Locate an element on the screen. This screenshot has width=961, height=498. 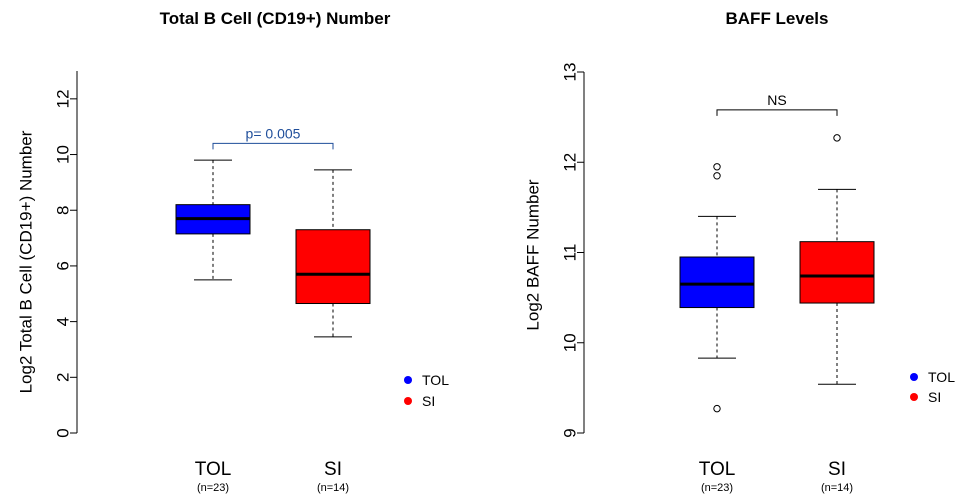
y-tick-label: 2 is located at coordinates (63, 377).